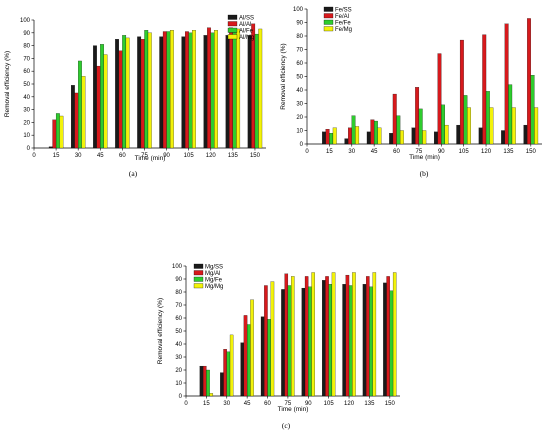 This screenshot has width=550, height=434. Describe the element at coordinates (181, 397) in the screenshot. I see `y-tick-label: 0` at that location.